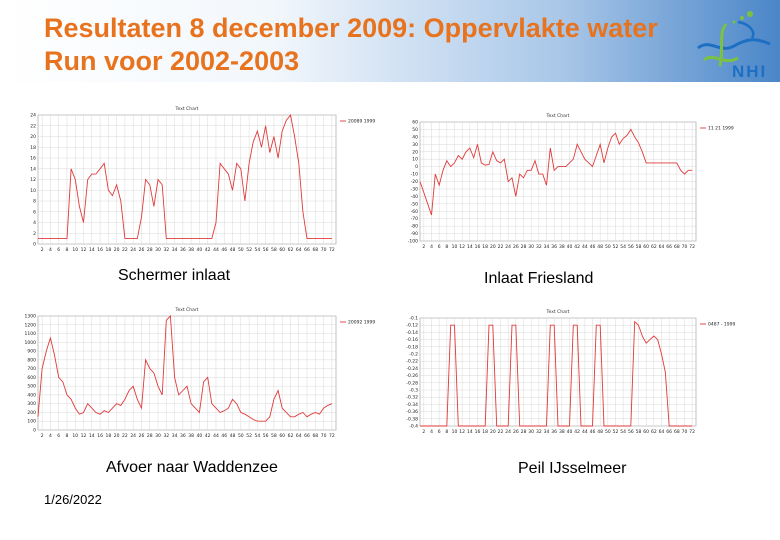  What do you see at coordinates (361, 122) in the screenshot?
I see `legend-label: 20089 1999` at bounding box center [361, 122].